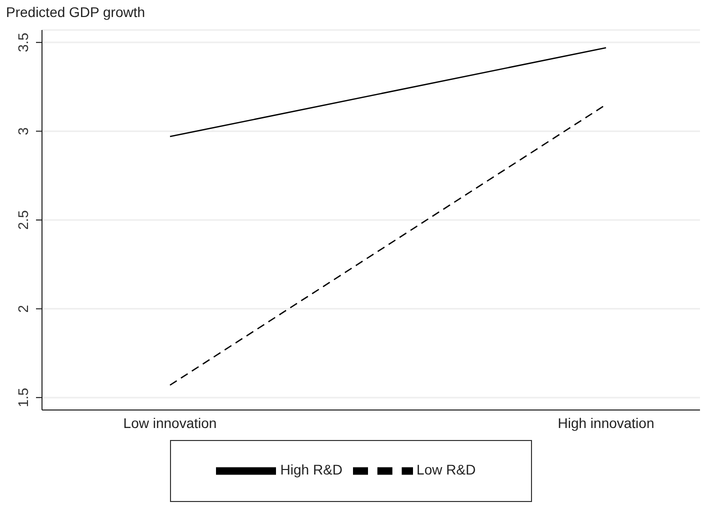 The height and width of the screenshot is (508, 704). What do you see at coordinates (23, 398) in the screenshot?
I see `y-tick-label: 1.5` at bounding box center [23, 398].